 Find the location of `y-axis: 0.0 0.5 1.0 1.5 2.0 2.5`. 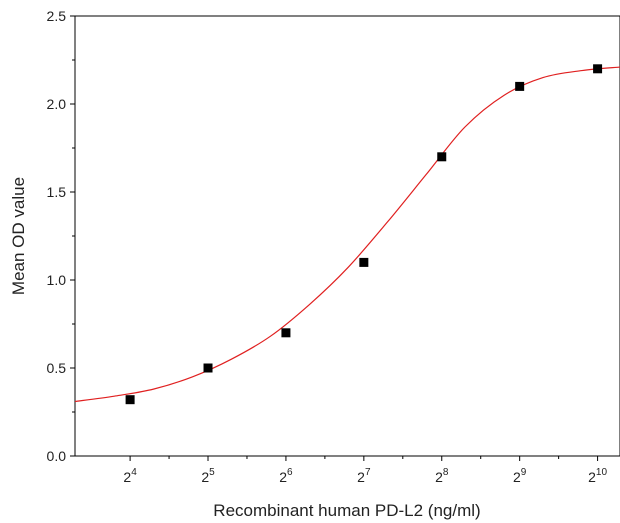

y-axis: 0.0 0.5 1.0 1.5 2.0 2.5 is located at coordinates (61, 236).